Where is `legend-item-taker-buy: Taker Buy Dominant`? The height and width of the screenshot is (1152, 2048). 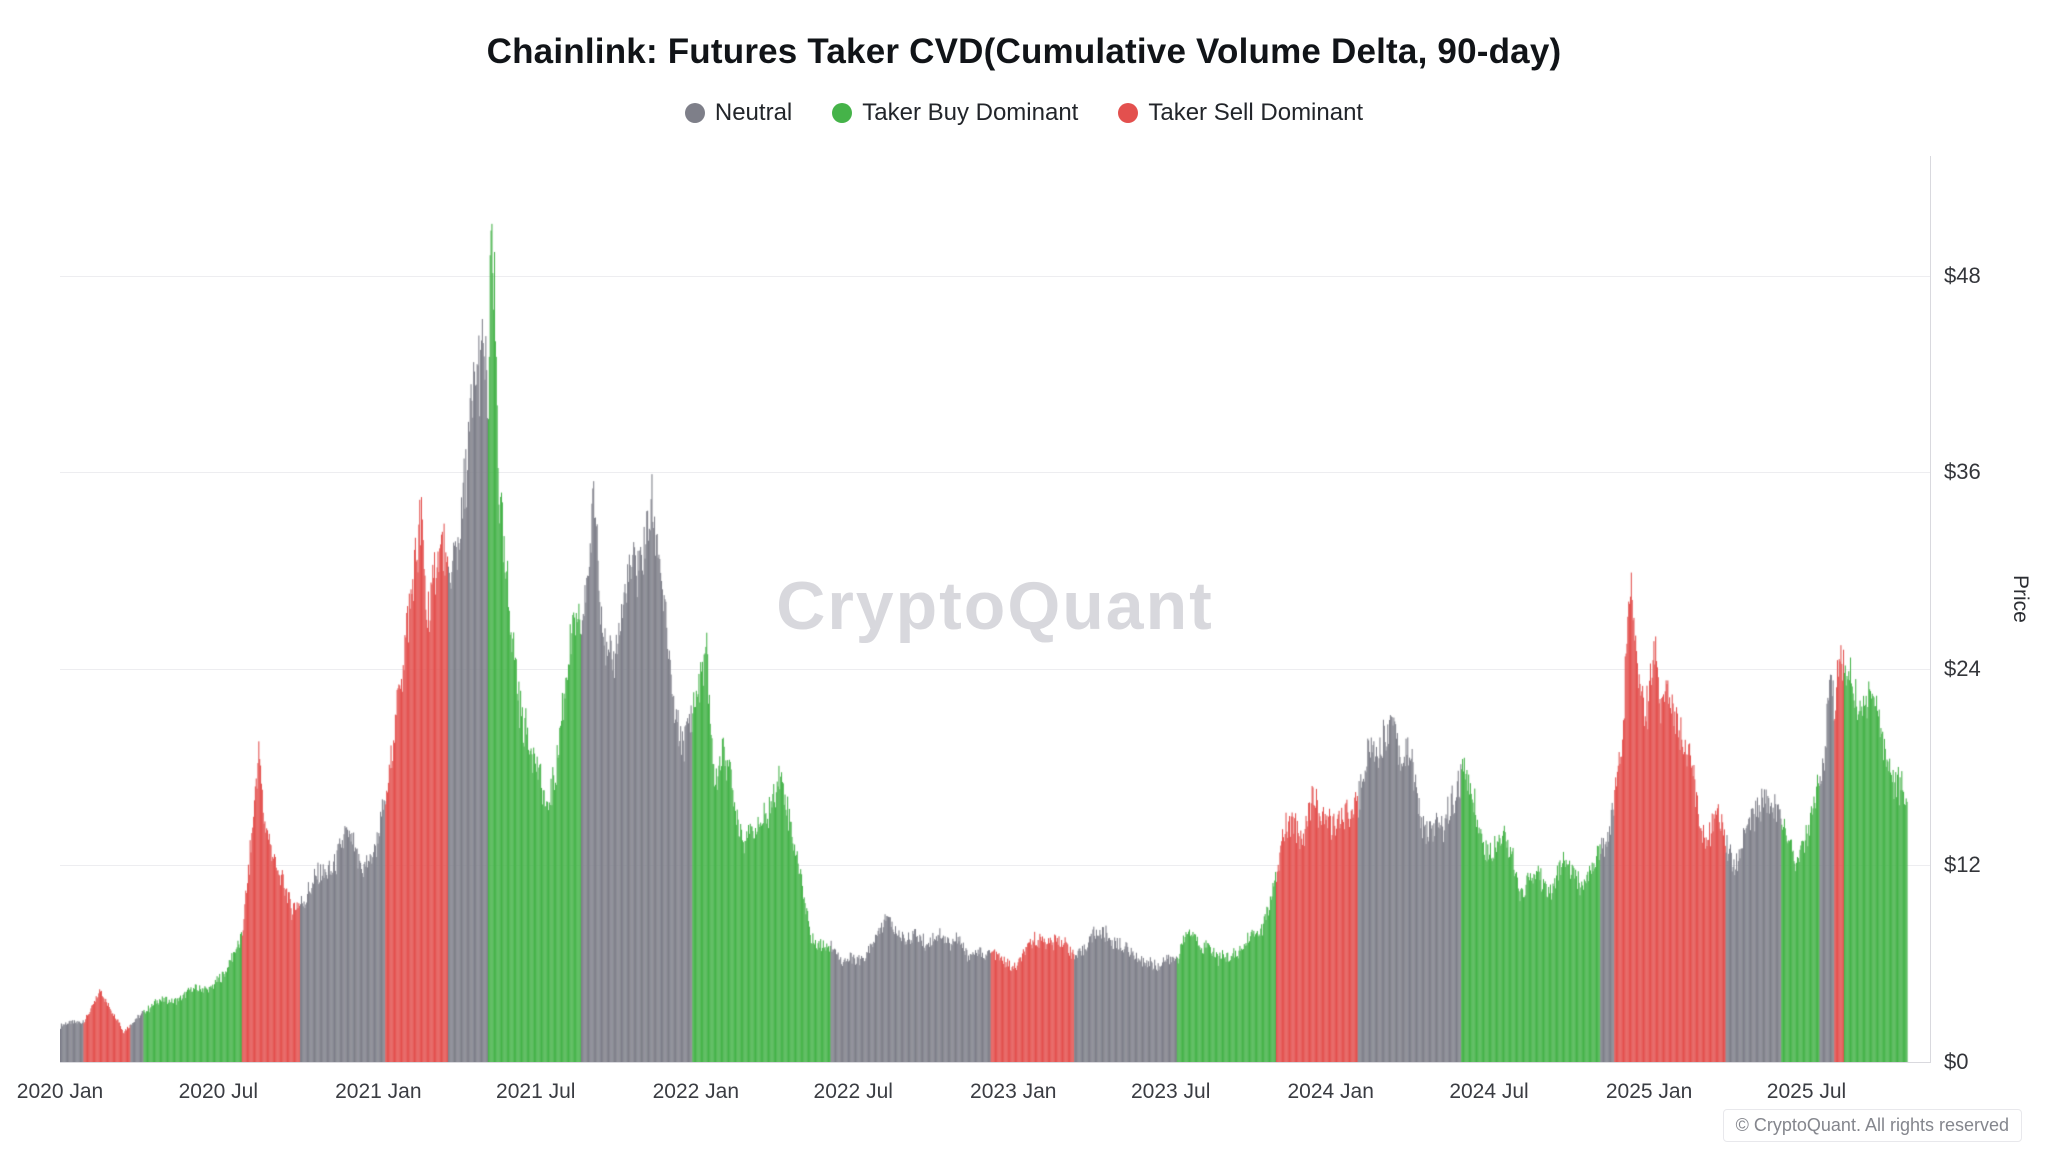 legend-item-taker-buy: Taker Buy Dominant is located at coordinates (955, 113).